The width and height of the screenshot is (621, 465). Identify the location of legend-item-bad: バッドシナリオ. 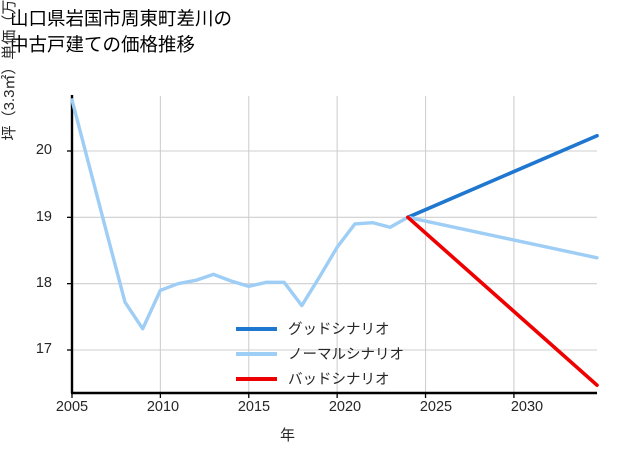
(320, 378).